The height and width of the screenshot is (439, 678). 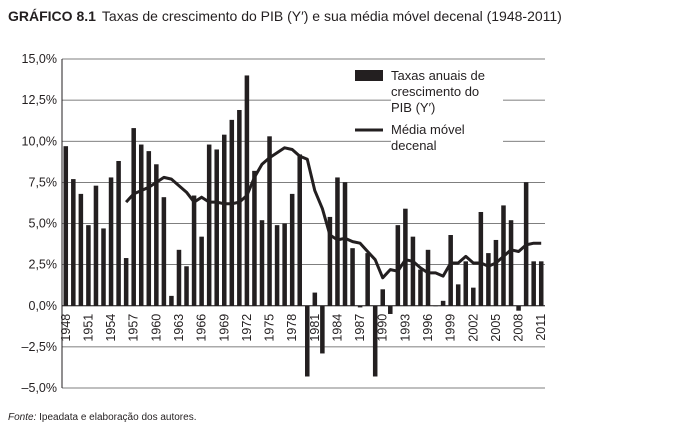 I want to click on figure-label: GRÁFICO 8.1, so click(x=52, y=16).